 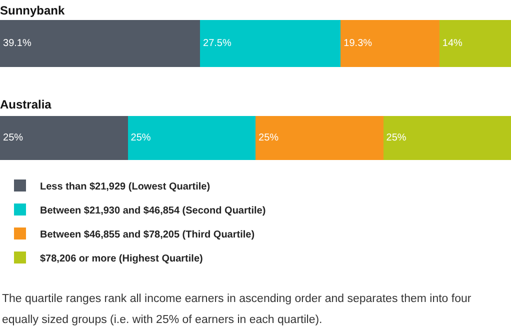 What do you see at coordinates (121, 258) in the screenshot?
I see `legend-label: $78,206 or more (Highest Quartile)` at bounding box center [121, 258].